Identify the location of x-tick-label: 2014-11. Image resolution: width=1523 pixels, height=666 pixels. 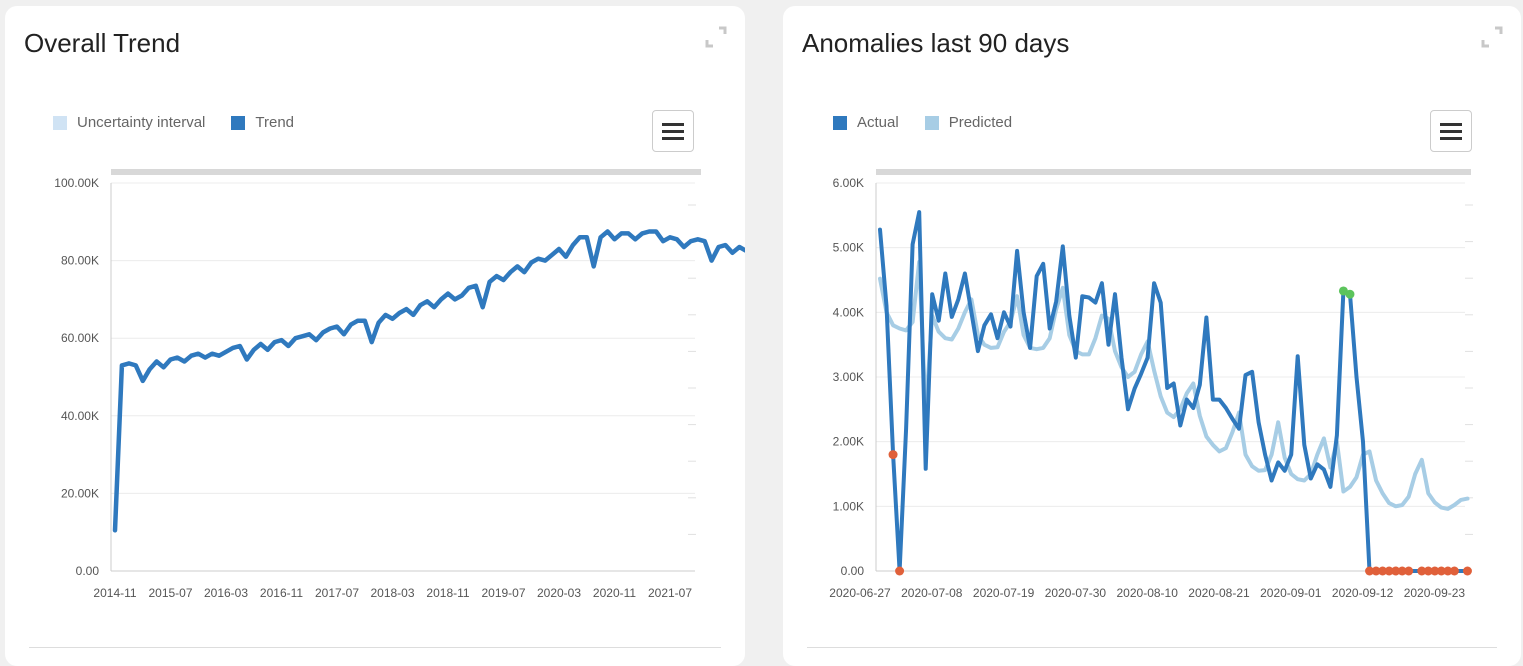
(114, 593).